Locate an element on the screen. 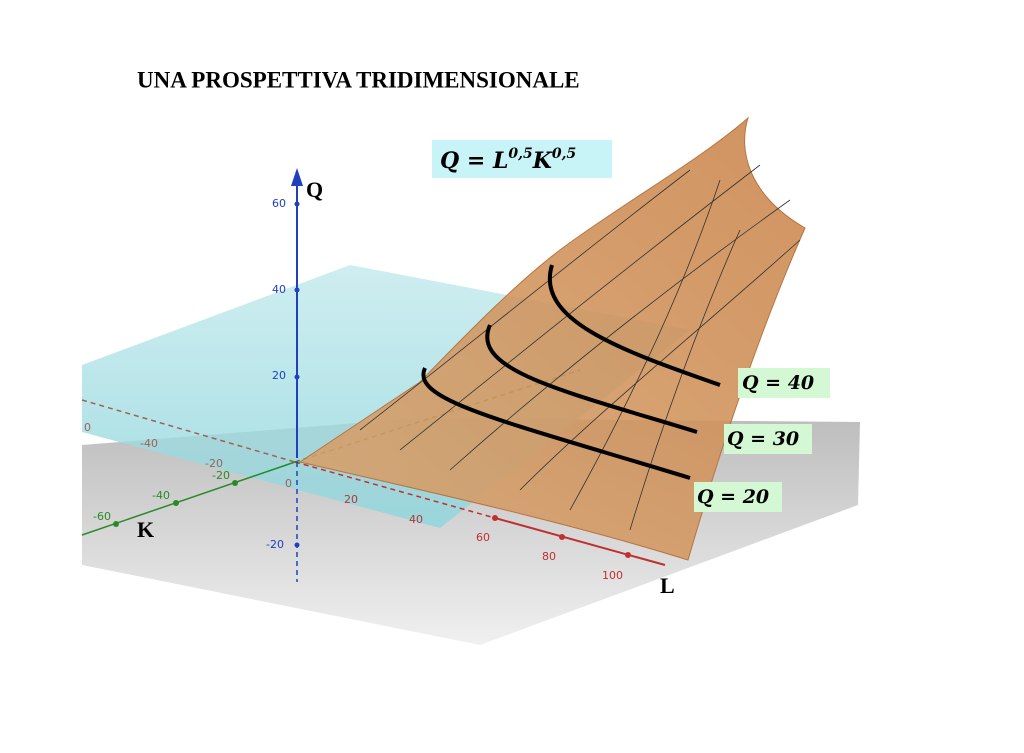 The width and height of the screenshot is (1024, 753). l-tick: 40 is located at coordinates (416, 519).